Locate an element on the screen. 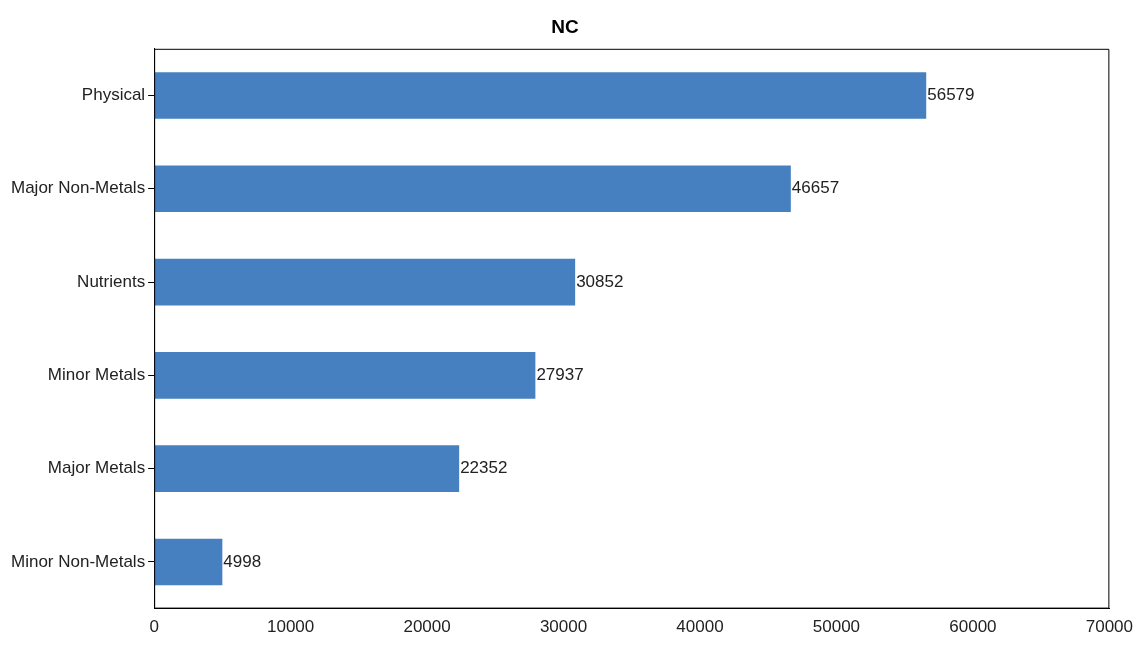 This screenshot has width=1144, height=649. x-tick-label: 50000 is located at coordinates (836, 627).